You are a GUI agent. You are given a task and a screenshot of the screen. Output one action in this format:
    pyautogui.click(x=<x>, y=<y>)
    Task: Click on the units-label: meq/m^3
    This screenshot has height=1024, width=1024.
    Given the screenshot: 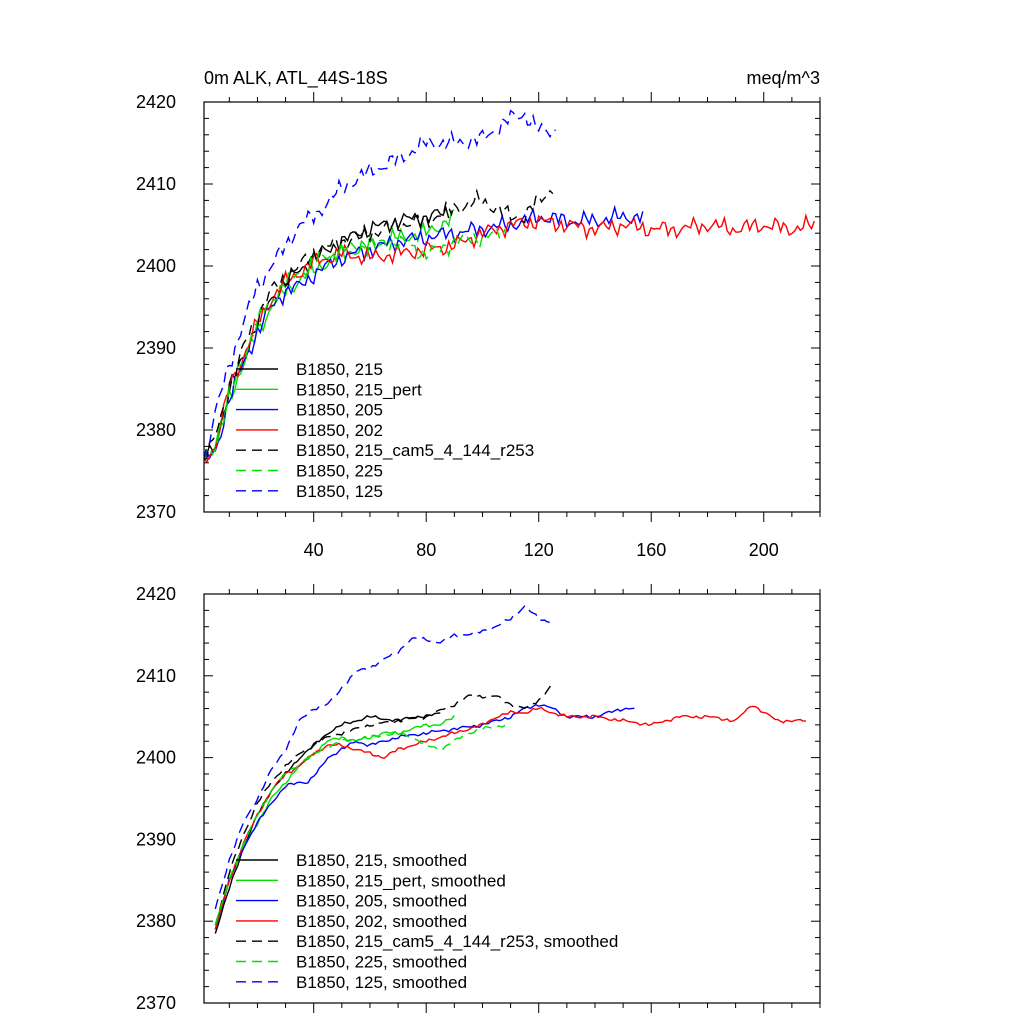 What is the action you would take?
    pyautogui.click(x=783, y=78)
    